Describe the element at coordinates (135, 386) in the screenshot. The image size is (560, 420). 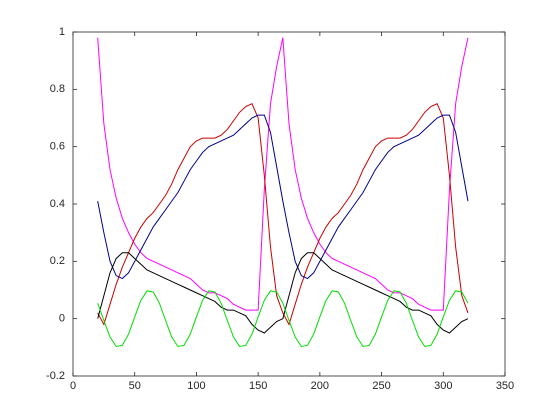
I see `x-tick-label: 50` at that location.